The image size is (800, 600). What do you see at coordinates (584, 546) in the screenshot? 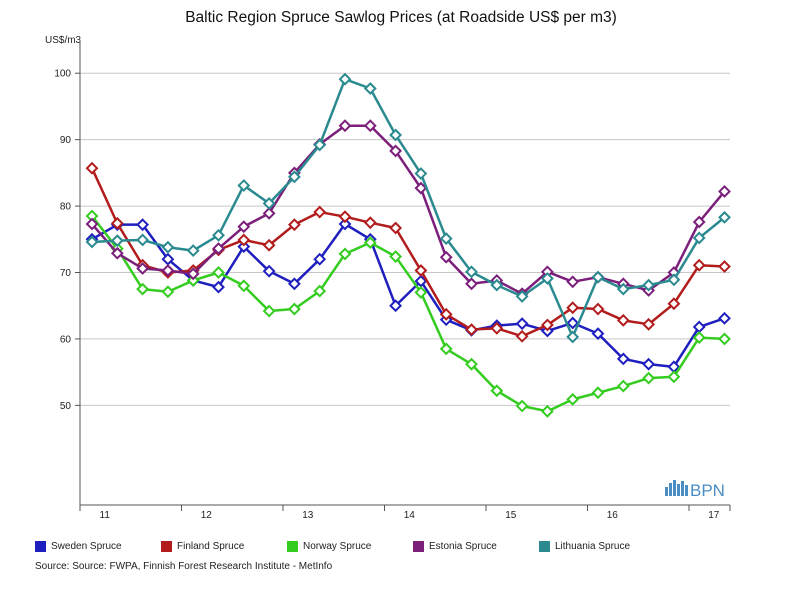
I see `legend-item: Lithuania Spruce` at bounding box center [584, 546].